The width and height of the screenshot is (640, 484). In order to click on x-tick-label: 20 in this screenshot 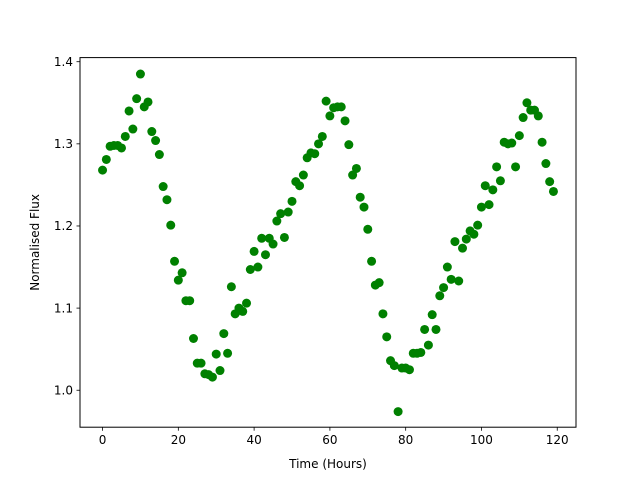, I will do `click(178, 440)`.